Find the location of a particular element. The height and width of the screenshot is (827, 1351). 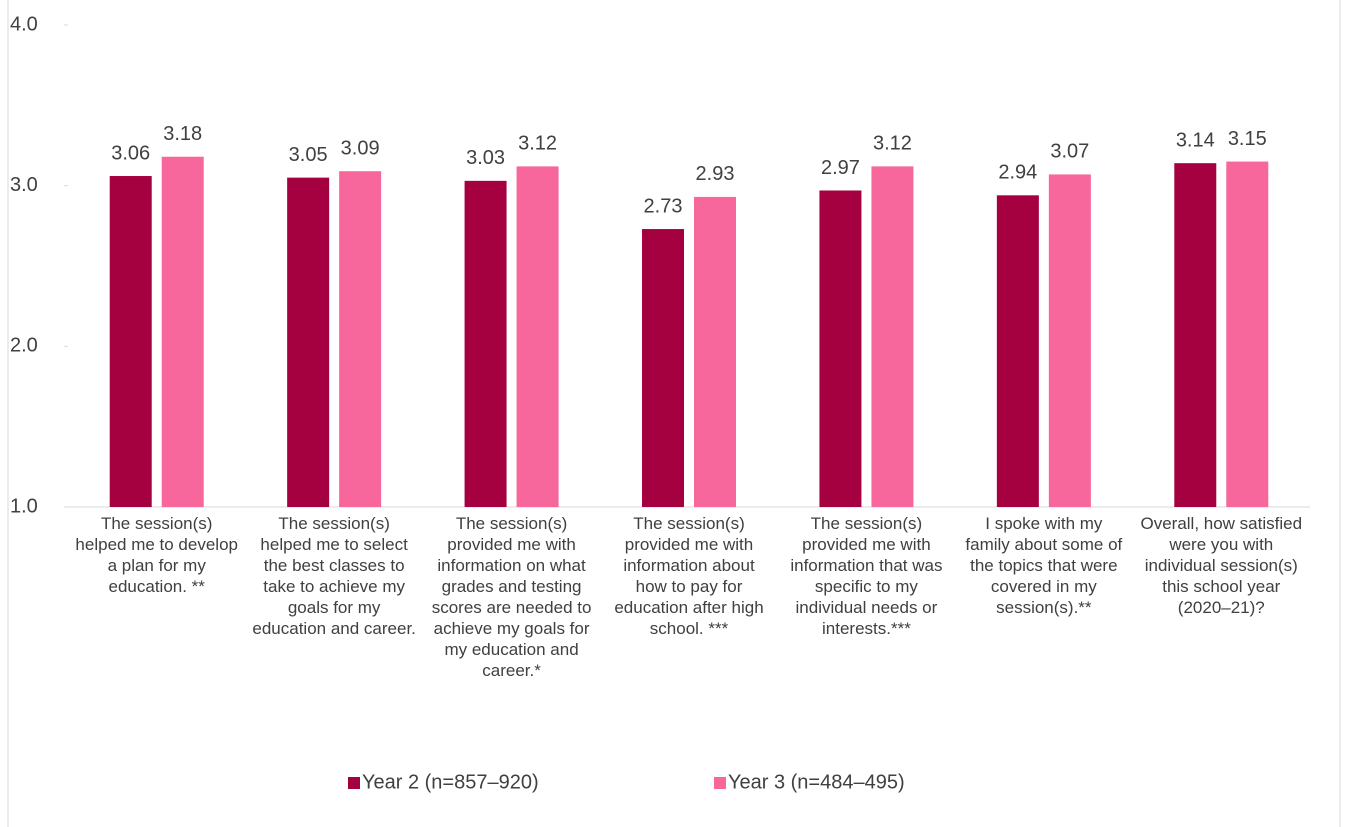

value-label: 3.09 is located at coordinates (360, 148).